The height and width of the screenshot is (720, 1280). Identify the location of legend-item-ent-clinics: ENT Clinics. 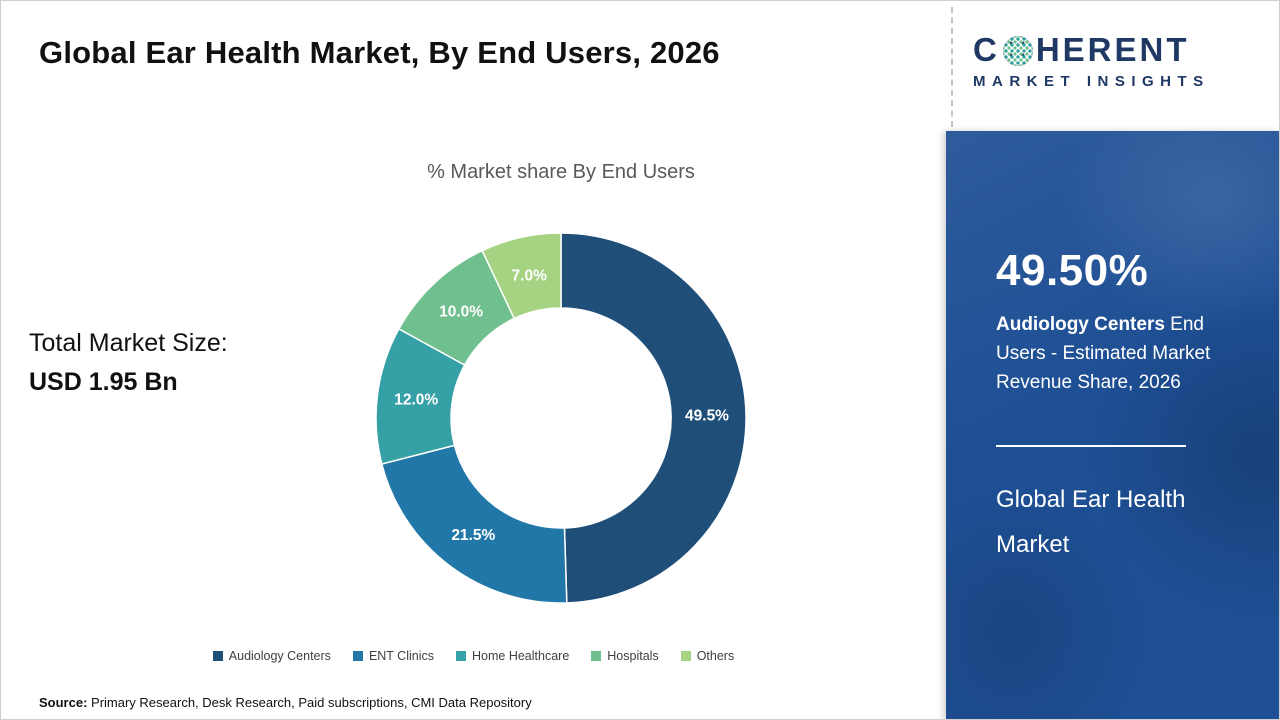
(393, 656).